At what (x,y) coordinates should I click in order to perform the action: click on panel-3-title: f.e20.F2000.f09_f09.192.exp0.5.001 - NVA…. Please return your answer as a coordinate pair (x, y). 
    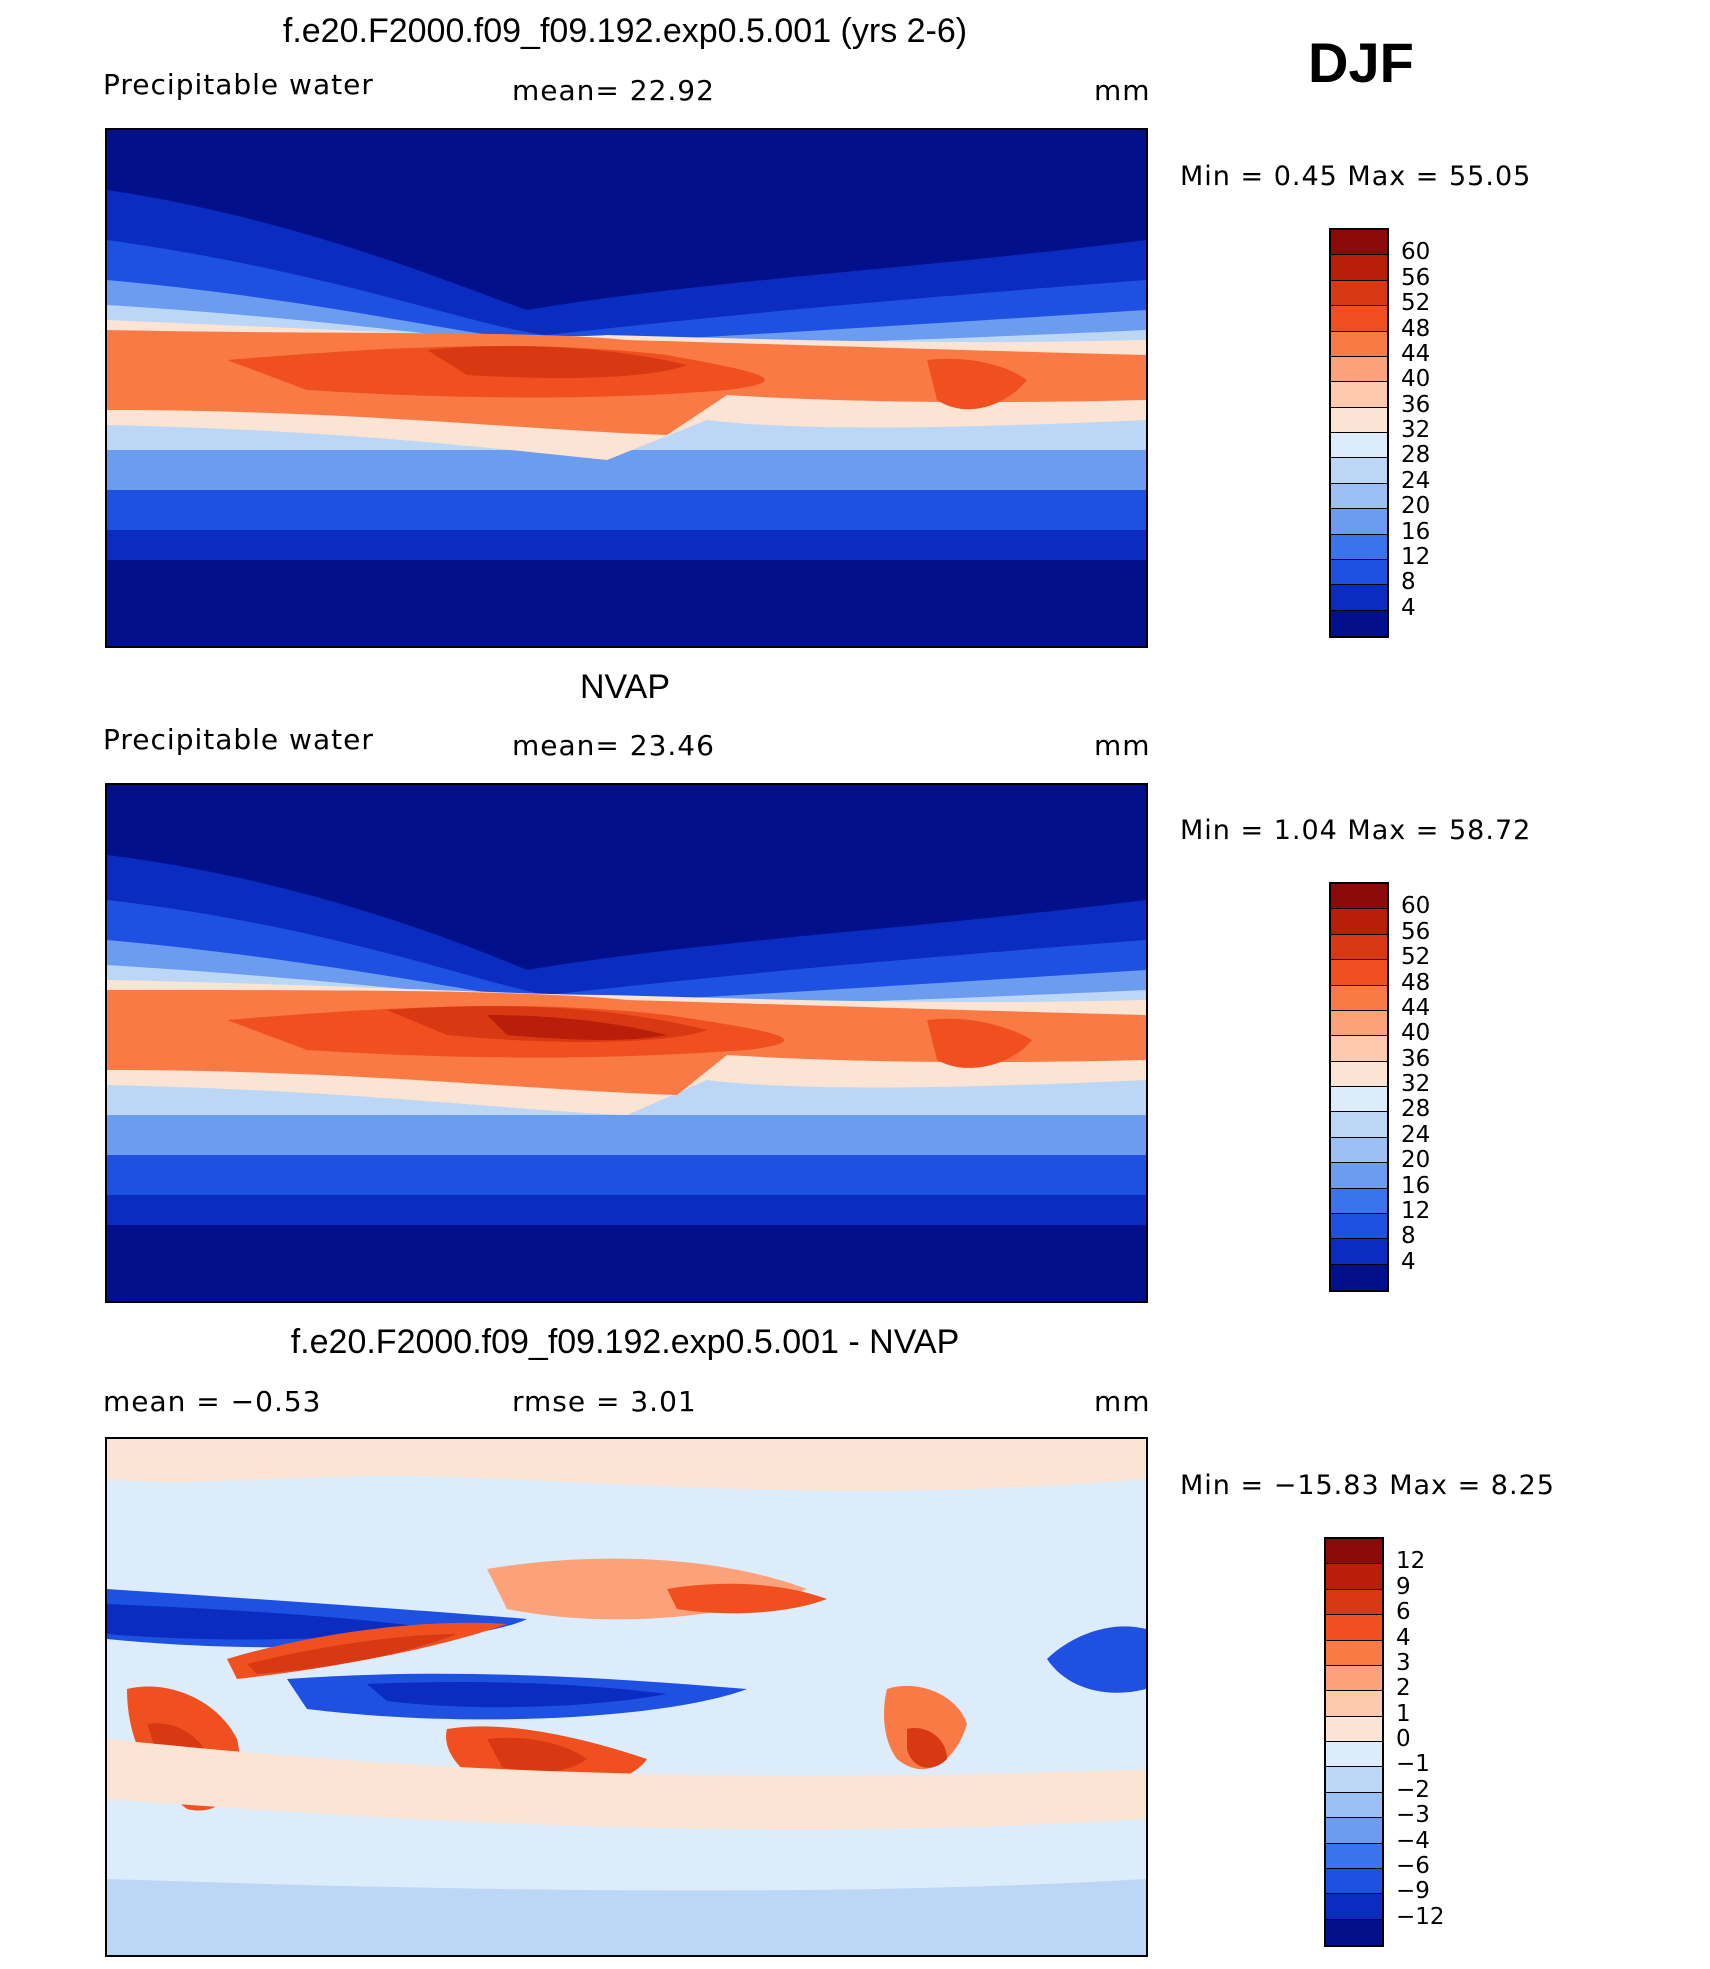
    Looking at the image, I should click on (625, 1342).